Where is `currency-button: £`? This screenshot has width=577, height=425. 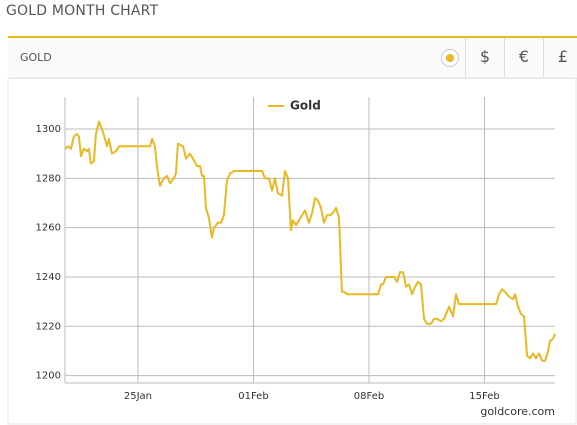 currency-button: £ is located at coordinates (560, 58).